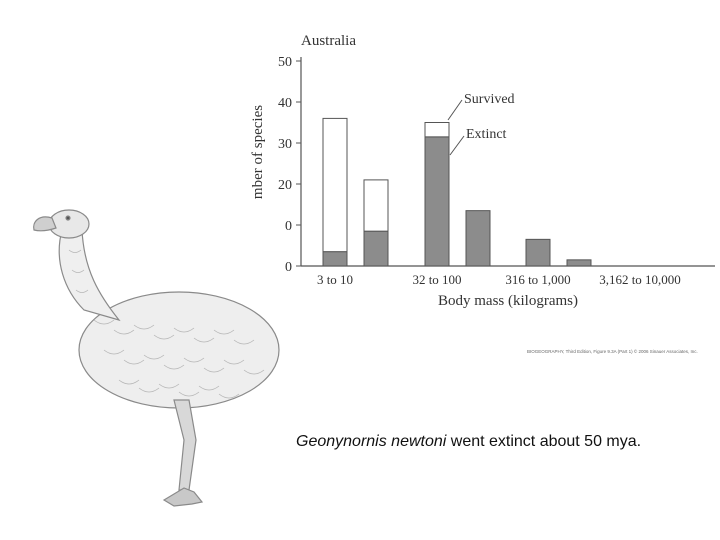 The width and height of the screenshot is (720, 540). Describe the element at coordinates (455, 110) in the screenshot. I see `callout-line-survived` at that location.